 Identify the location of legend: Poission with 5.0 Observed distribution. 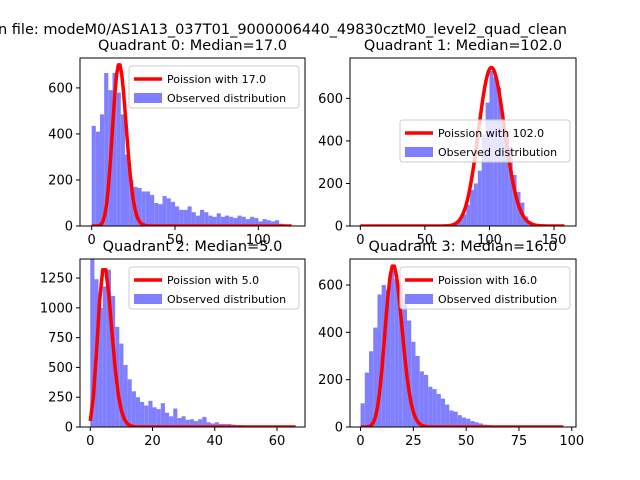
(214, 288).